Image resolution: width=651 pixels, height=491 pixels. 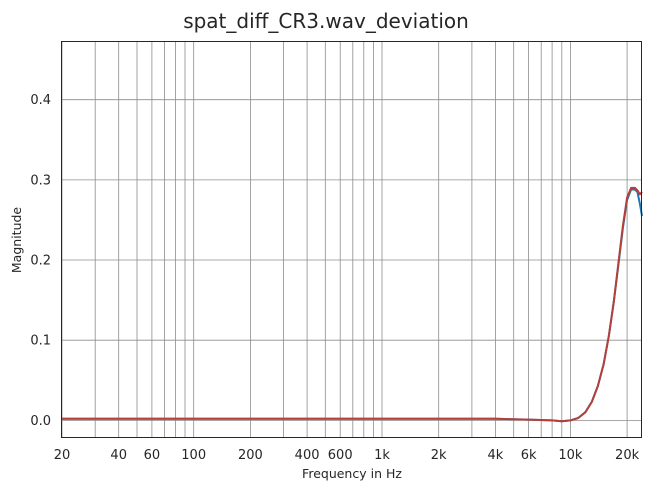 I want to click on chart-title: spat_diff_CR3.wav_deviation, so click(x=326, y=21).